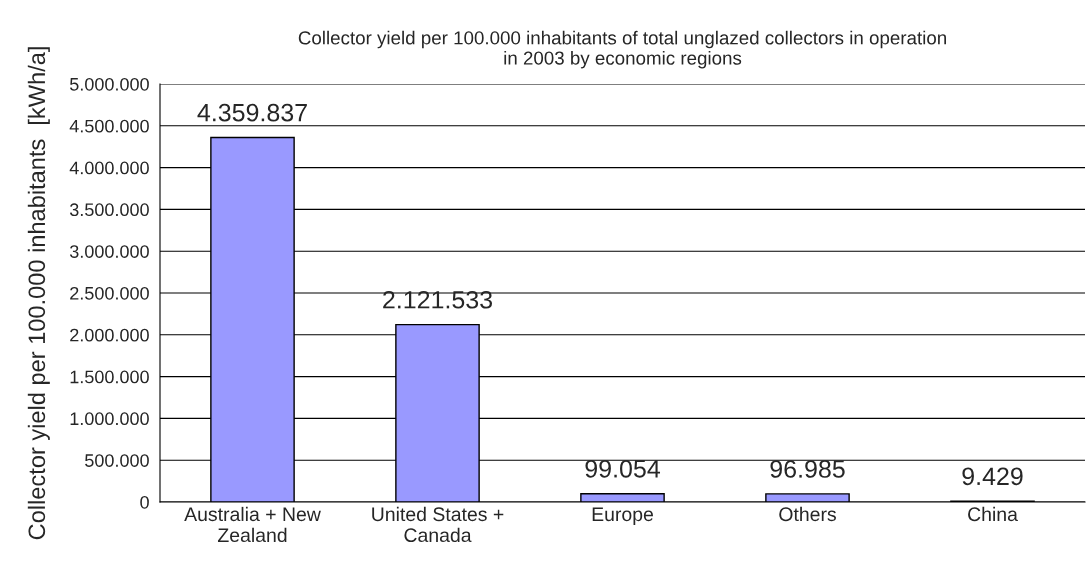 The height and width of the screenshot is (577, 1087). What do you see at coordinates (252, 112) in the screenshot?
I see `data-label: 4.359.837` at bounding box center [252, 112].